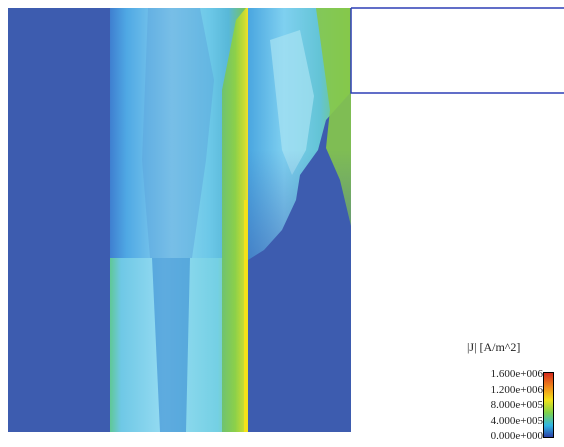 This screenshot has width=564, height=447. Describe the element at coordinates (516, 436) in the screenshot. I see `legend-tick: 0.000e+000` at that location.